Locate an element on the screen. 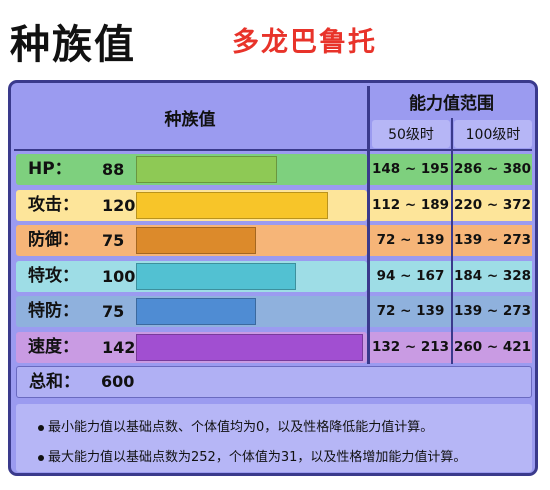 This screenshot has height=490, width=550. level-100-header: 100级时 is located at coordinates (493, 134).